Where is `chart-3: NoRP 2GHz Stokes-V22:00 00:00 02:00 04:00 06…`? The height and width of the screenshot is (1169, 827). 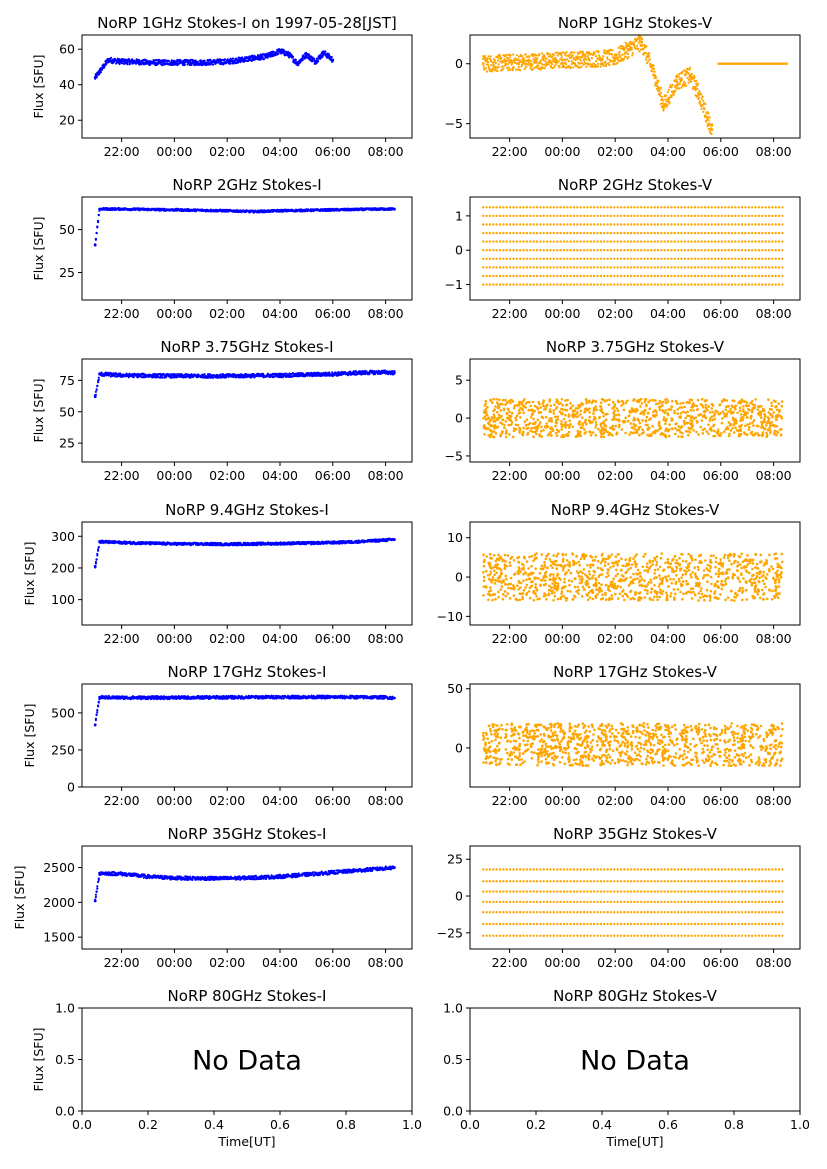
chart-3: NoRP 2GHz Stokes-V22:00 00:00 02:00 04:00 06… is located at coordinates (623, 248).